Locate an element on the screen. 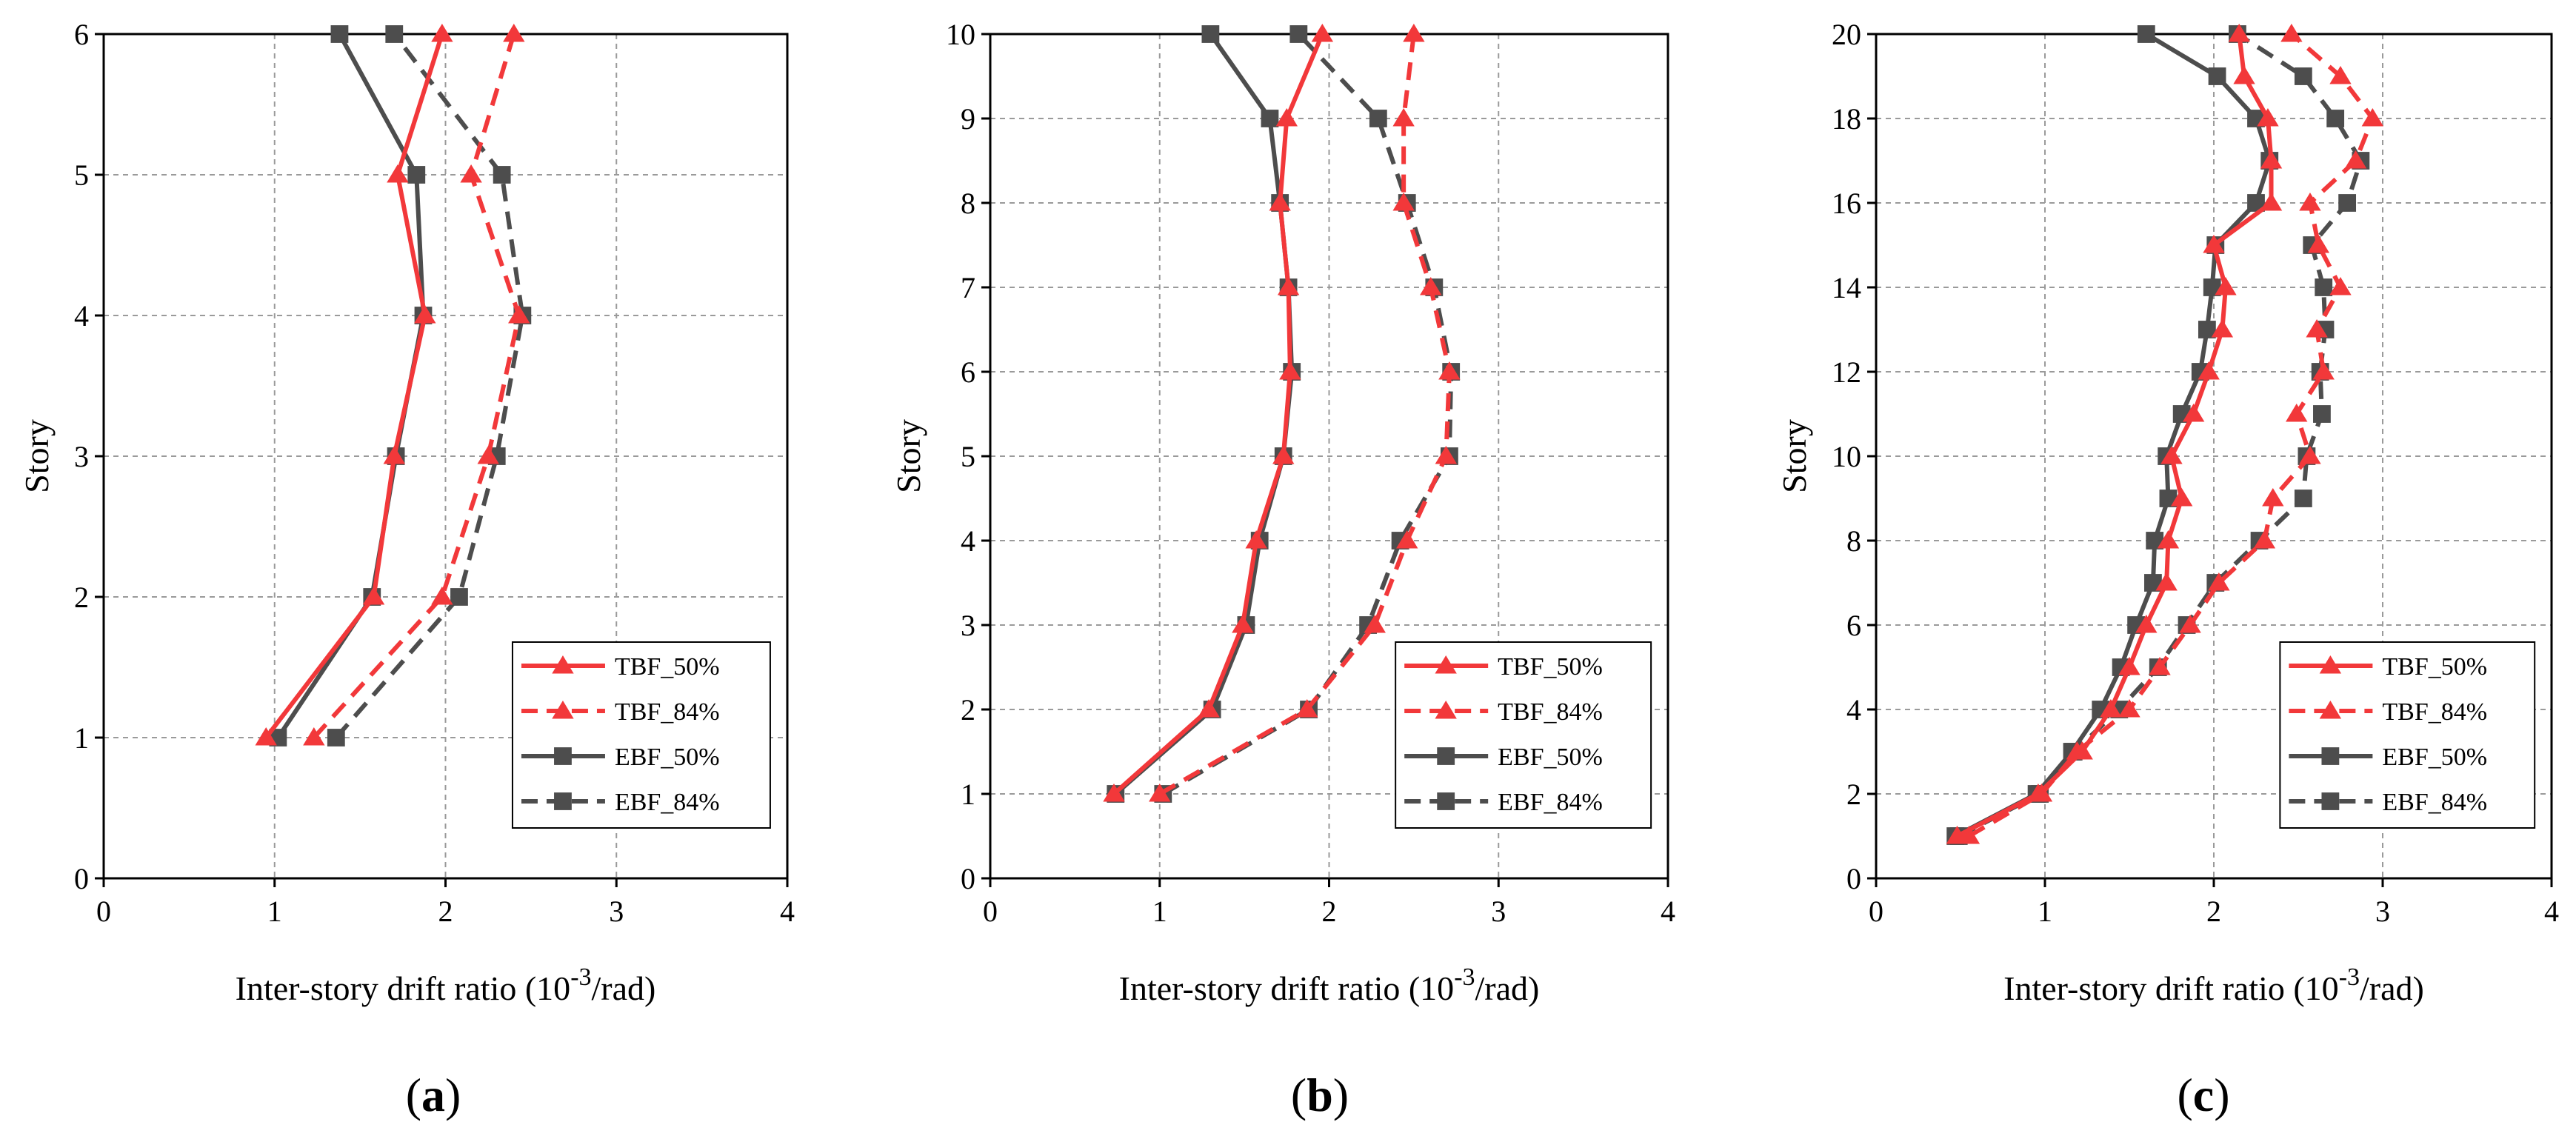 This screenshot has width=2576, height=1139. x-tick-label: 0 is located at coordinates (1876, 911).